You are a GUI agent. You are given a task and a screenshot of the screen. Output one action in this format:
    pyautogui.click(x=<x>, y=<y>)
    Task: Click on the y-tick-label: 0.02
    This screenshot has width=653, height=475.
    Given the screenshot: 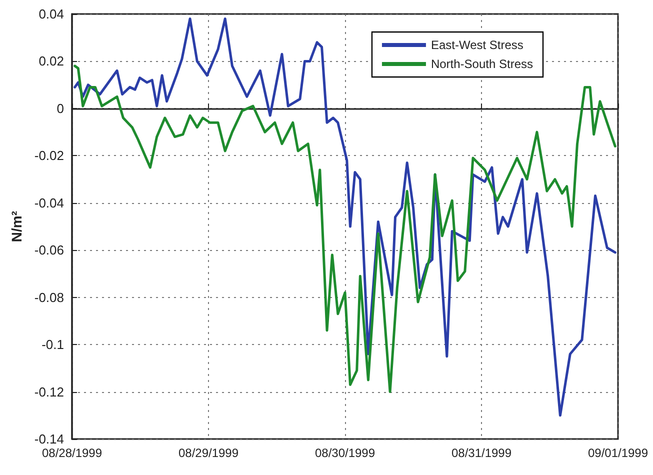 What is the action you would take?
    pyautogui.click(x=51, y=61)
    